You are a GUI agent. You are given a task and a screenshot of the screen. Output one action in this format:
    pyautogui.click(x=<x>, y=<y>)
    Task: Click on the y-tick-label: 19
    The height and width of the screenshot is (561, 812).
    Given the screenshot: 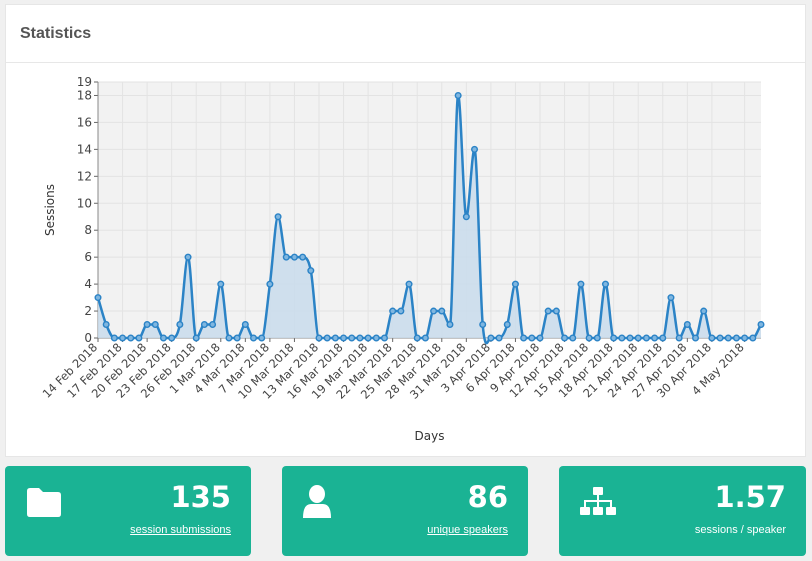 What is the action you would take?
    pyautogui.click(x=84, y=82)
    